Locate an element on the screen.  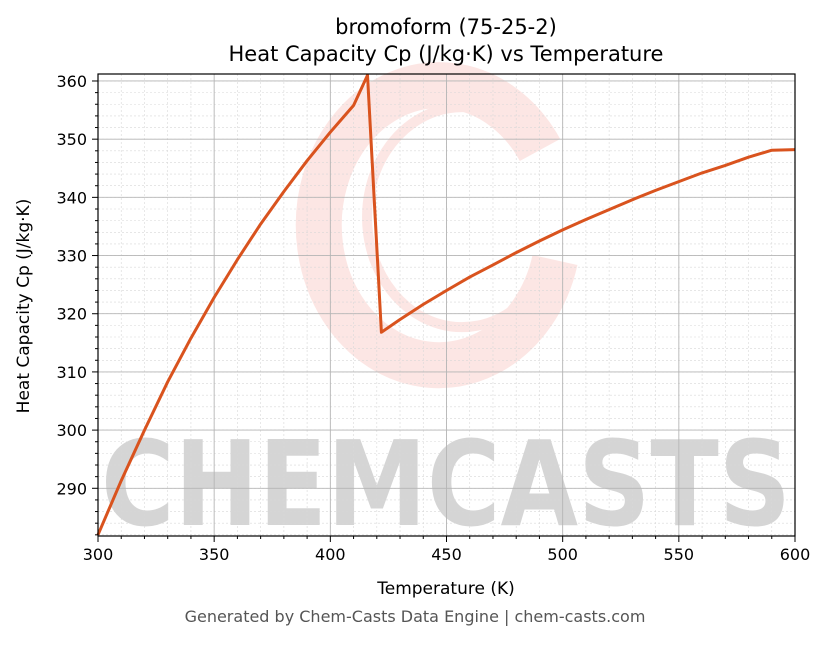
y-tick-label: 310 is located at coordinates (71, 372).